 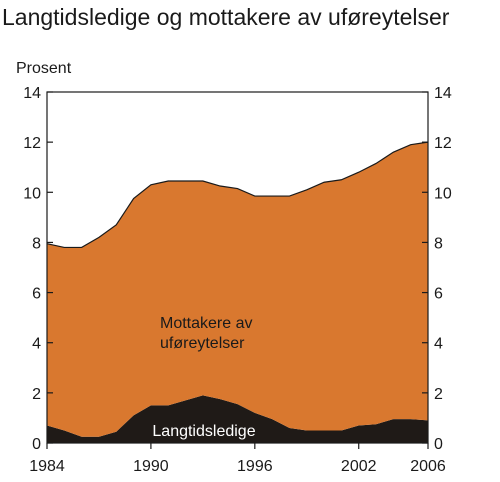 I want to click on x-tick-label: 1996, so click(x=255, y=466).